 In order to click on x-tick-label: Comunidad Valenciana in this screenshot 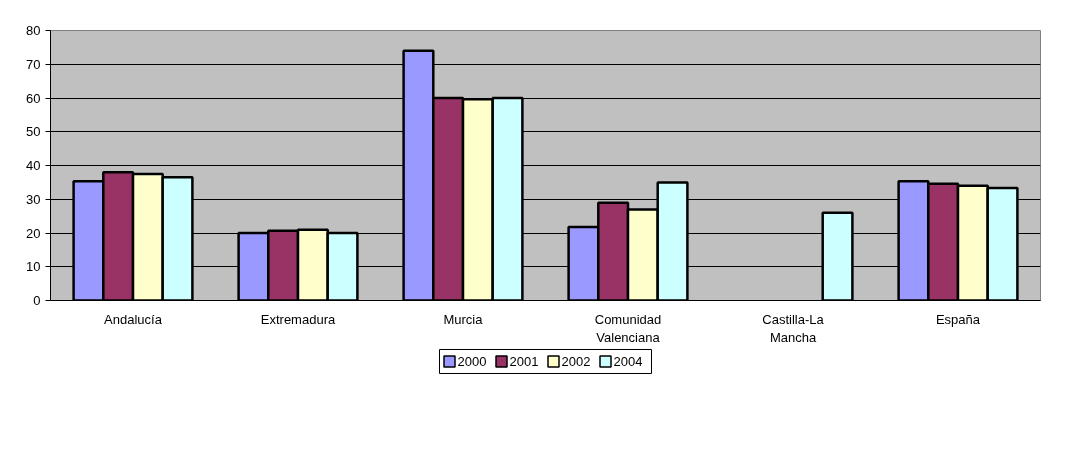, I will do `click(628, 328)`.